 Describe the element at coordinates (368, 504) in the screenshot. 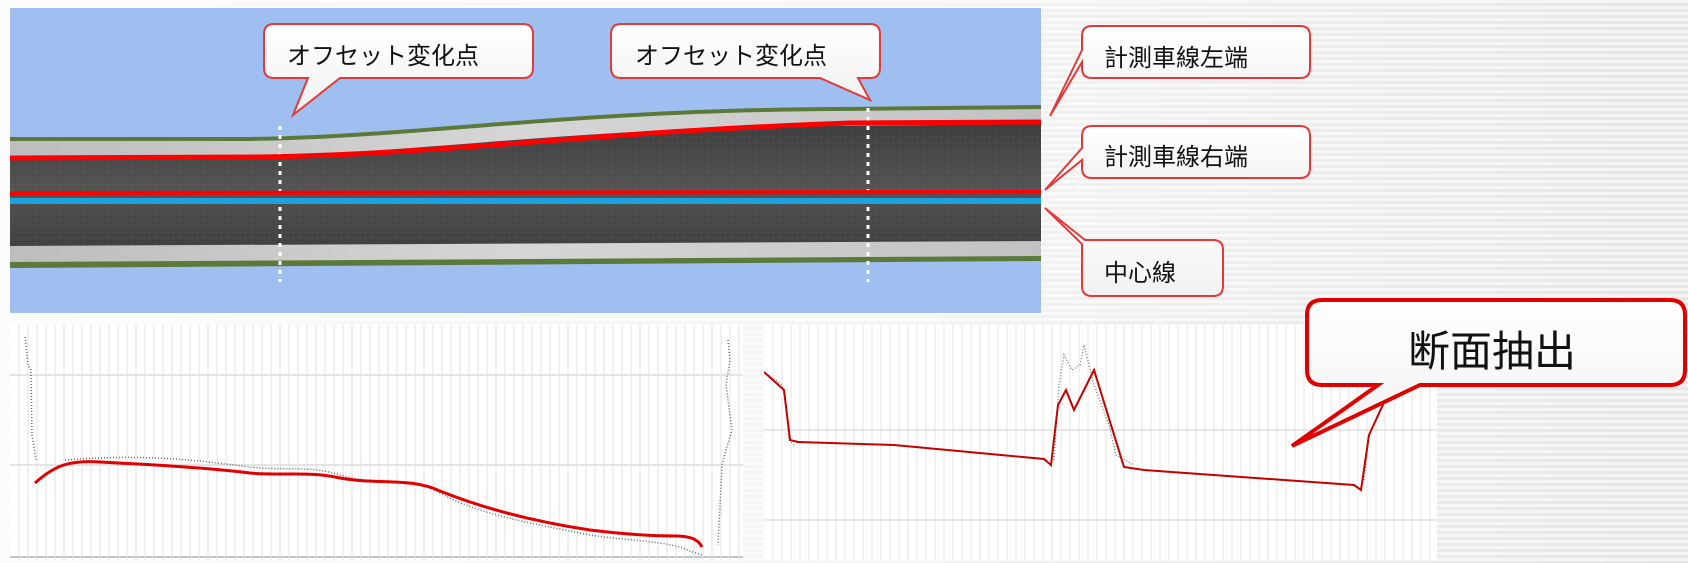

I see `profile-left-fit-line` at that location.